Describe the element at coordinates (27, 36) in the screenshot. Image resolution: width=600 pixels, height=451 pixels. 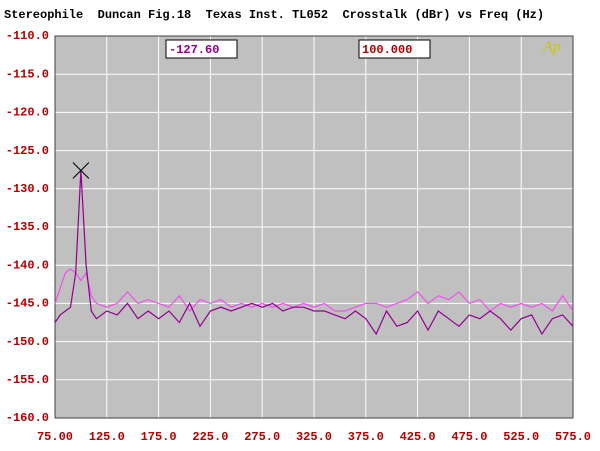
I see `y-tick-label: -110.0` at that location.